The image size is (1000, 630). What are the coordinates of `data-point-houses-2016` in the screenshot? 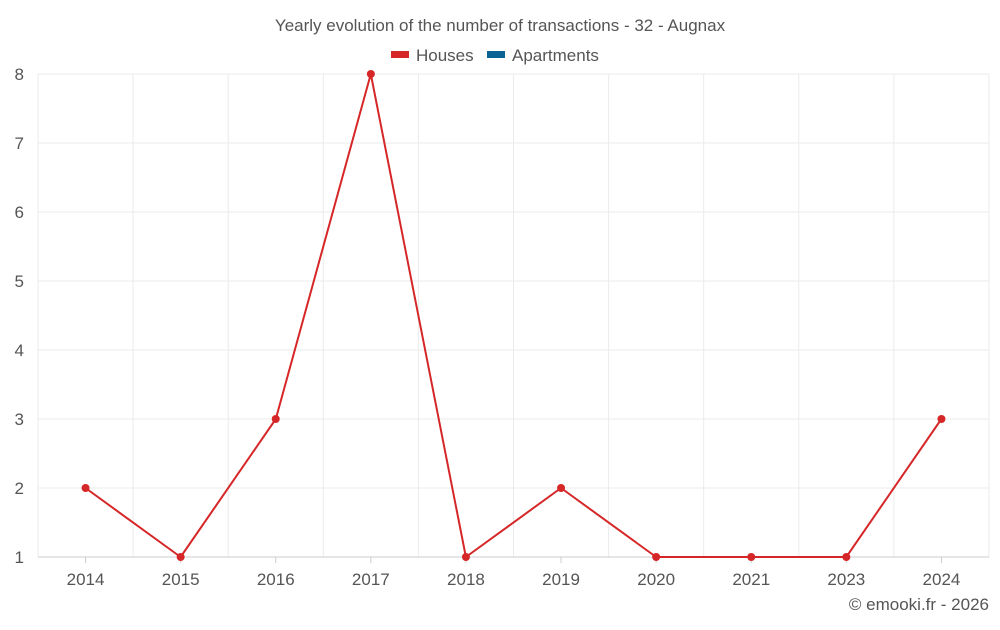 It's located at (275, 419).